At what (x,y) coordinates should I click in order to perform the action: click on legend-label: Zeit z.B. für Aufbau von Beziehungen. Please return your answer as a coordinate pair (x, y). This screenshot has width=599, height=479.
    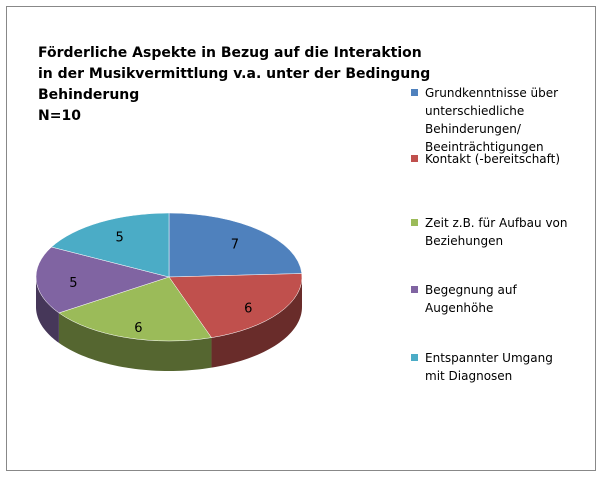
    Looking at the image, I should click on (496, 232).